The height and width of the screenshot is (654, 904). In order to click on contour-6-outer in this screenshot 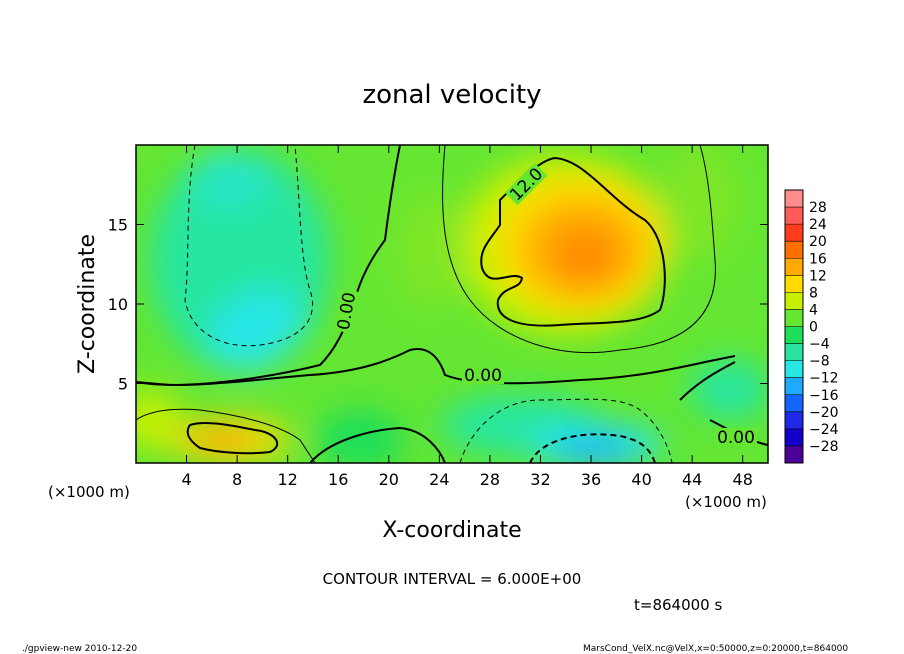, I will do `click(579, 249)`.